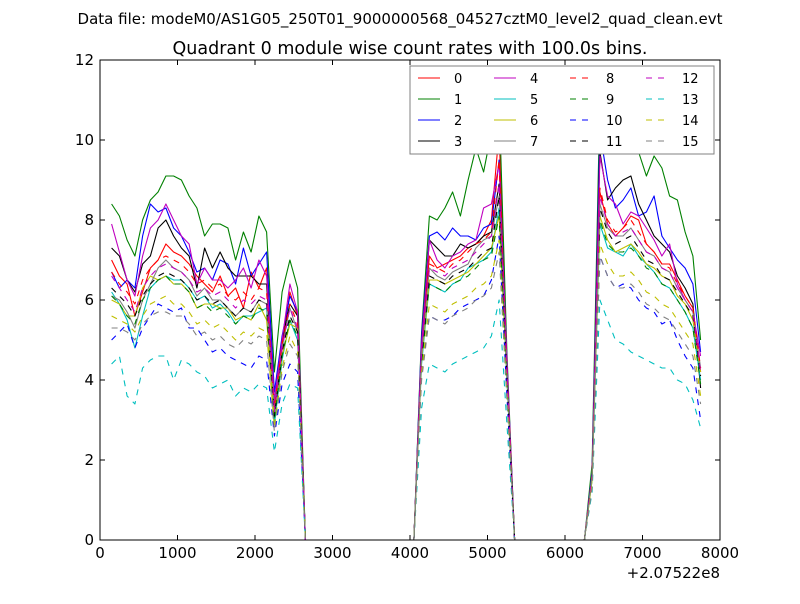  I want to click on x-tick-label: 0, so click(100, 553).